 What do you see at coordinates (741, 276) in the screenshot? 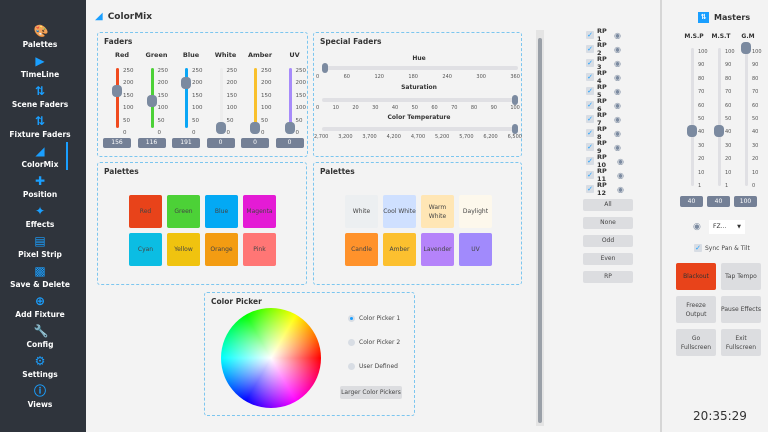
I see `tap-tempo-button: Tap Tempo` at bounding box center [741, 276].